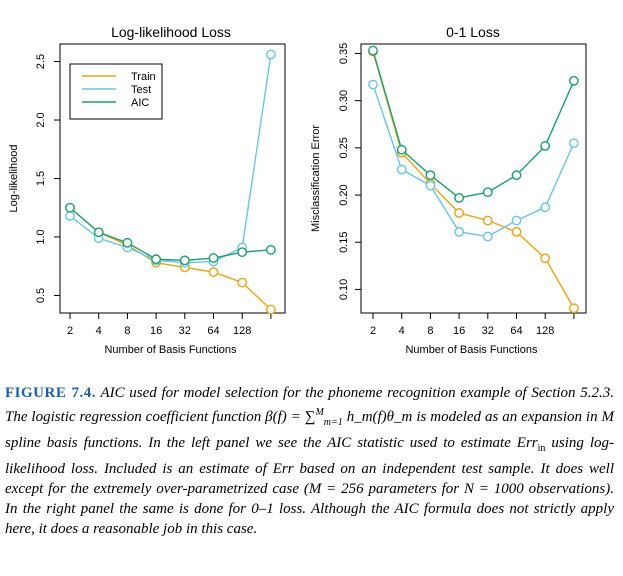 Image resolution: width=623 pixels, height=576 pixels. Describe the element at coordinates (377, 417) in the screenshot. I see `caption-formula-rest: h_m(f)θ_m` at that location.